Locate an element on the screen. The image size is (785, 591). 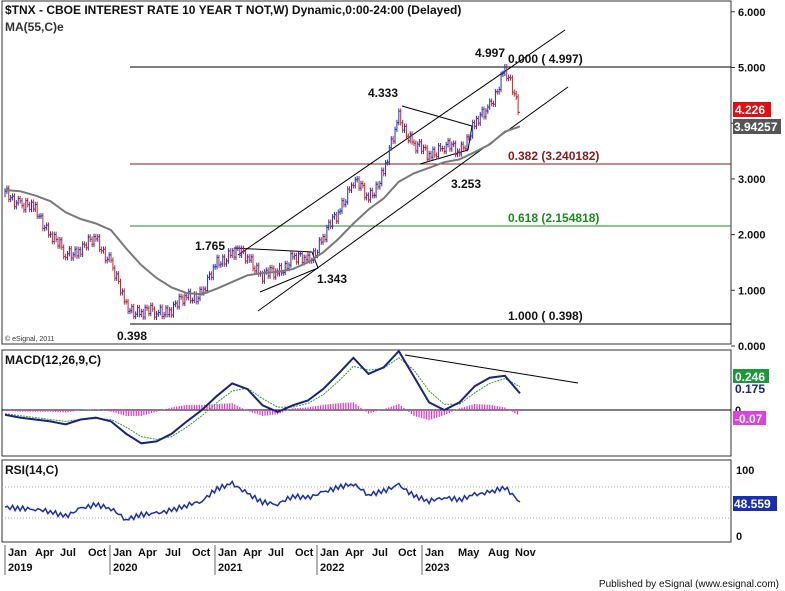
price-tick-label: 6.000 is located at coordinates (752, 13).